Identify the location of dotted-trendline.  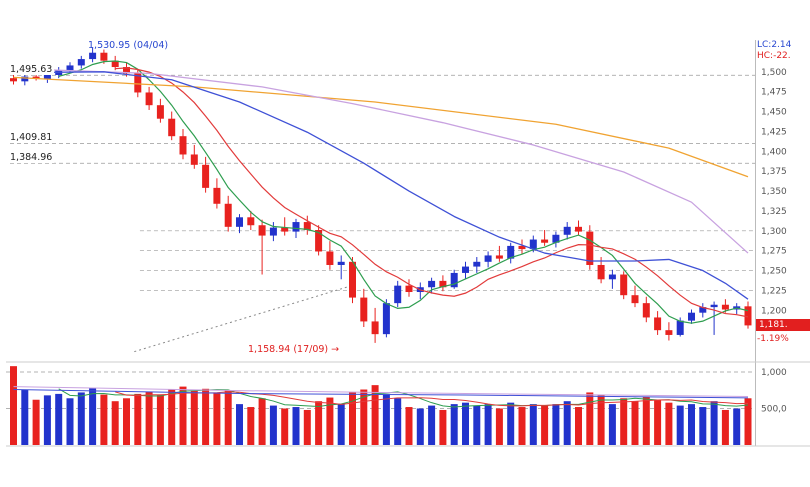
(242, 319).